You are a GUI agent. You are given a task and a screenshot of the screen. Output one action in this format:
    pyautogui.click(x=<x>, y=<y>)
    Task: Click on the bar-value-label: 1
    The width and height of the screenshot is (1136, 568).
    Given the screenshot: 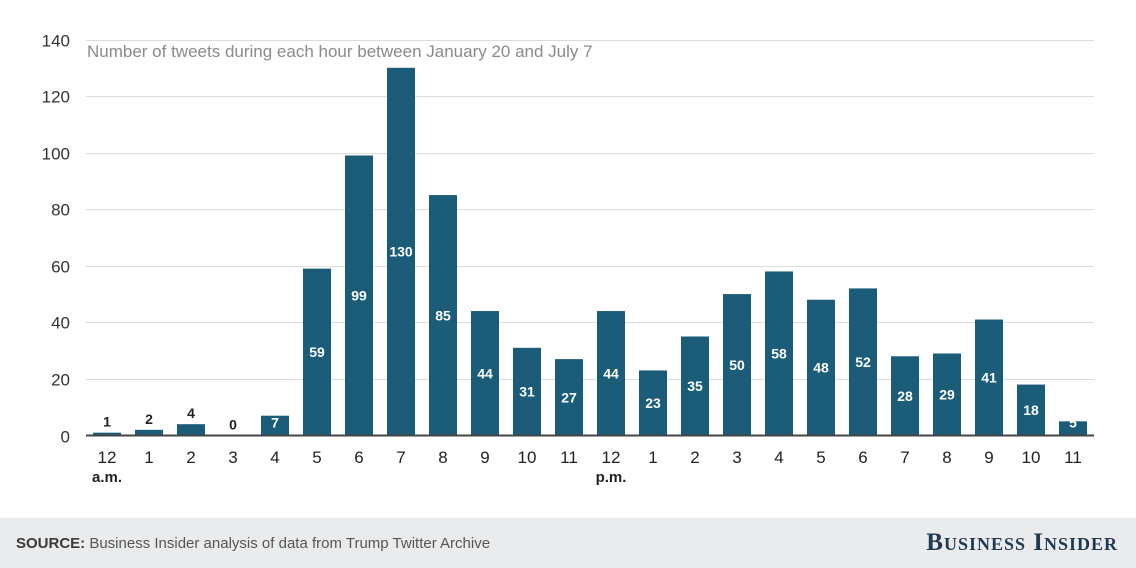 What is the action you would take?
    pyautogui.click(x=107, y=422)
    